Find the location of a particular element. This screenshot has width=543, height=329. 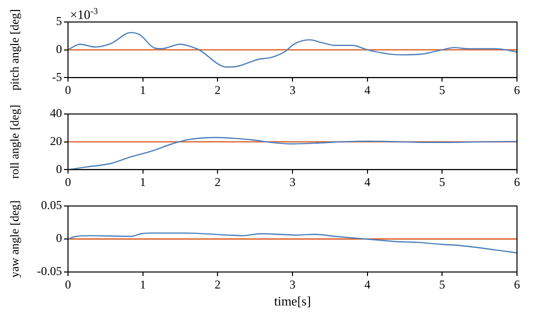

y-tick-label: 5 is located at coordinates (59, 21).